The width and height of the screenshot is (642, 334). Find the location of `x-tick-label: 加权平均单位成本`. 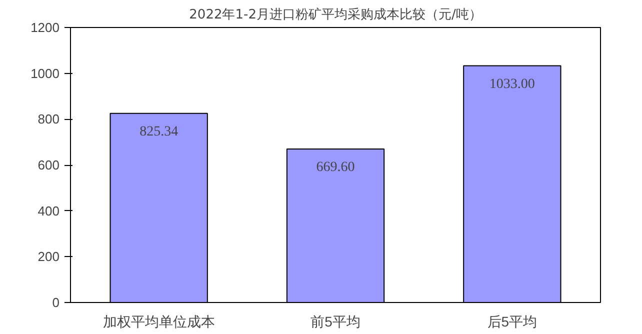

x-tick-label: 加权平均单位成本 is located at coordinates (158, 322).